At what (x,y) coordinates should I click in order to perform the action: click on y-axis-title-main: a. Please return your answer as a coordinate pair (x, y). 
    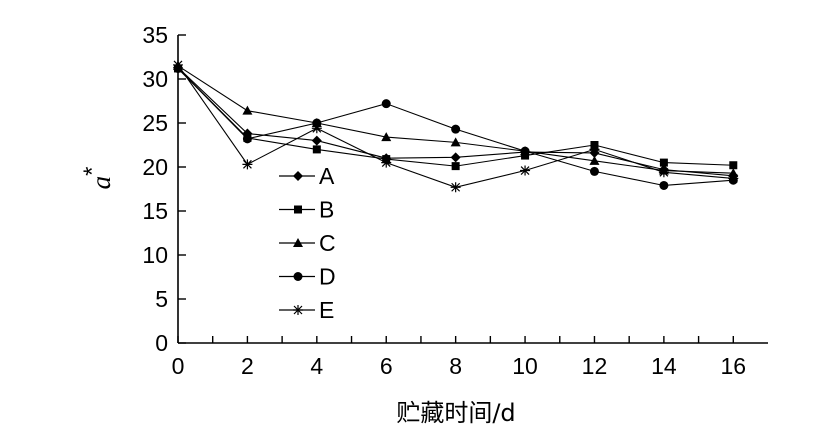
    Looking at the image, I should click on (101, 183).